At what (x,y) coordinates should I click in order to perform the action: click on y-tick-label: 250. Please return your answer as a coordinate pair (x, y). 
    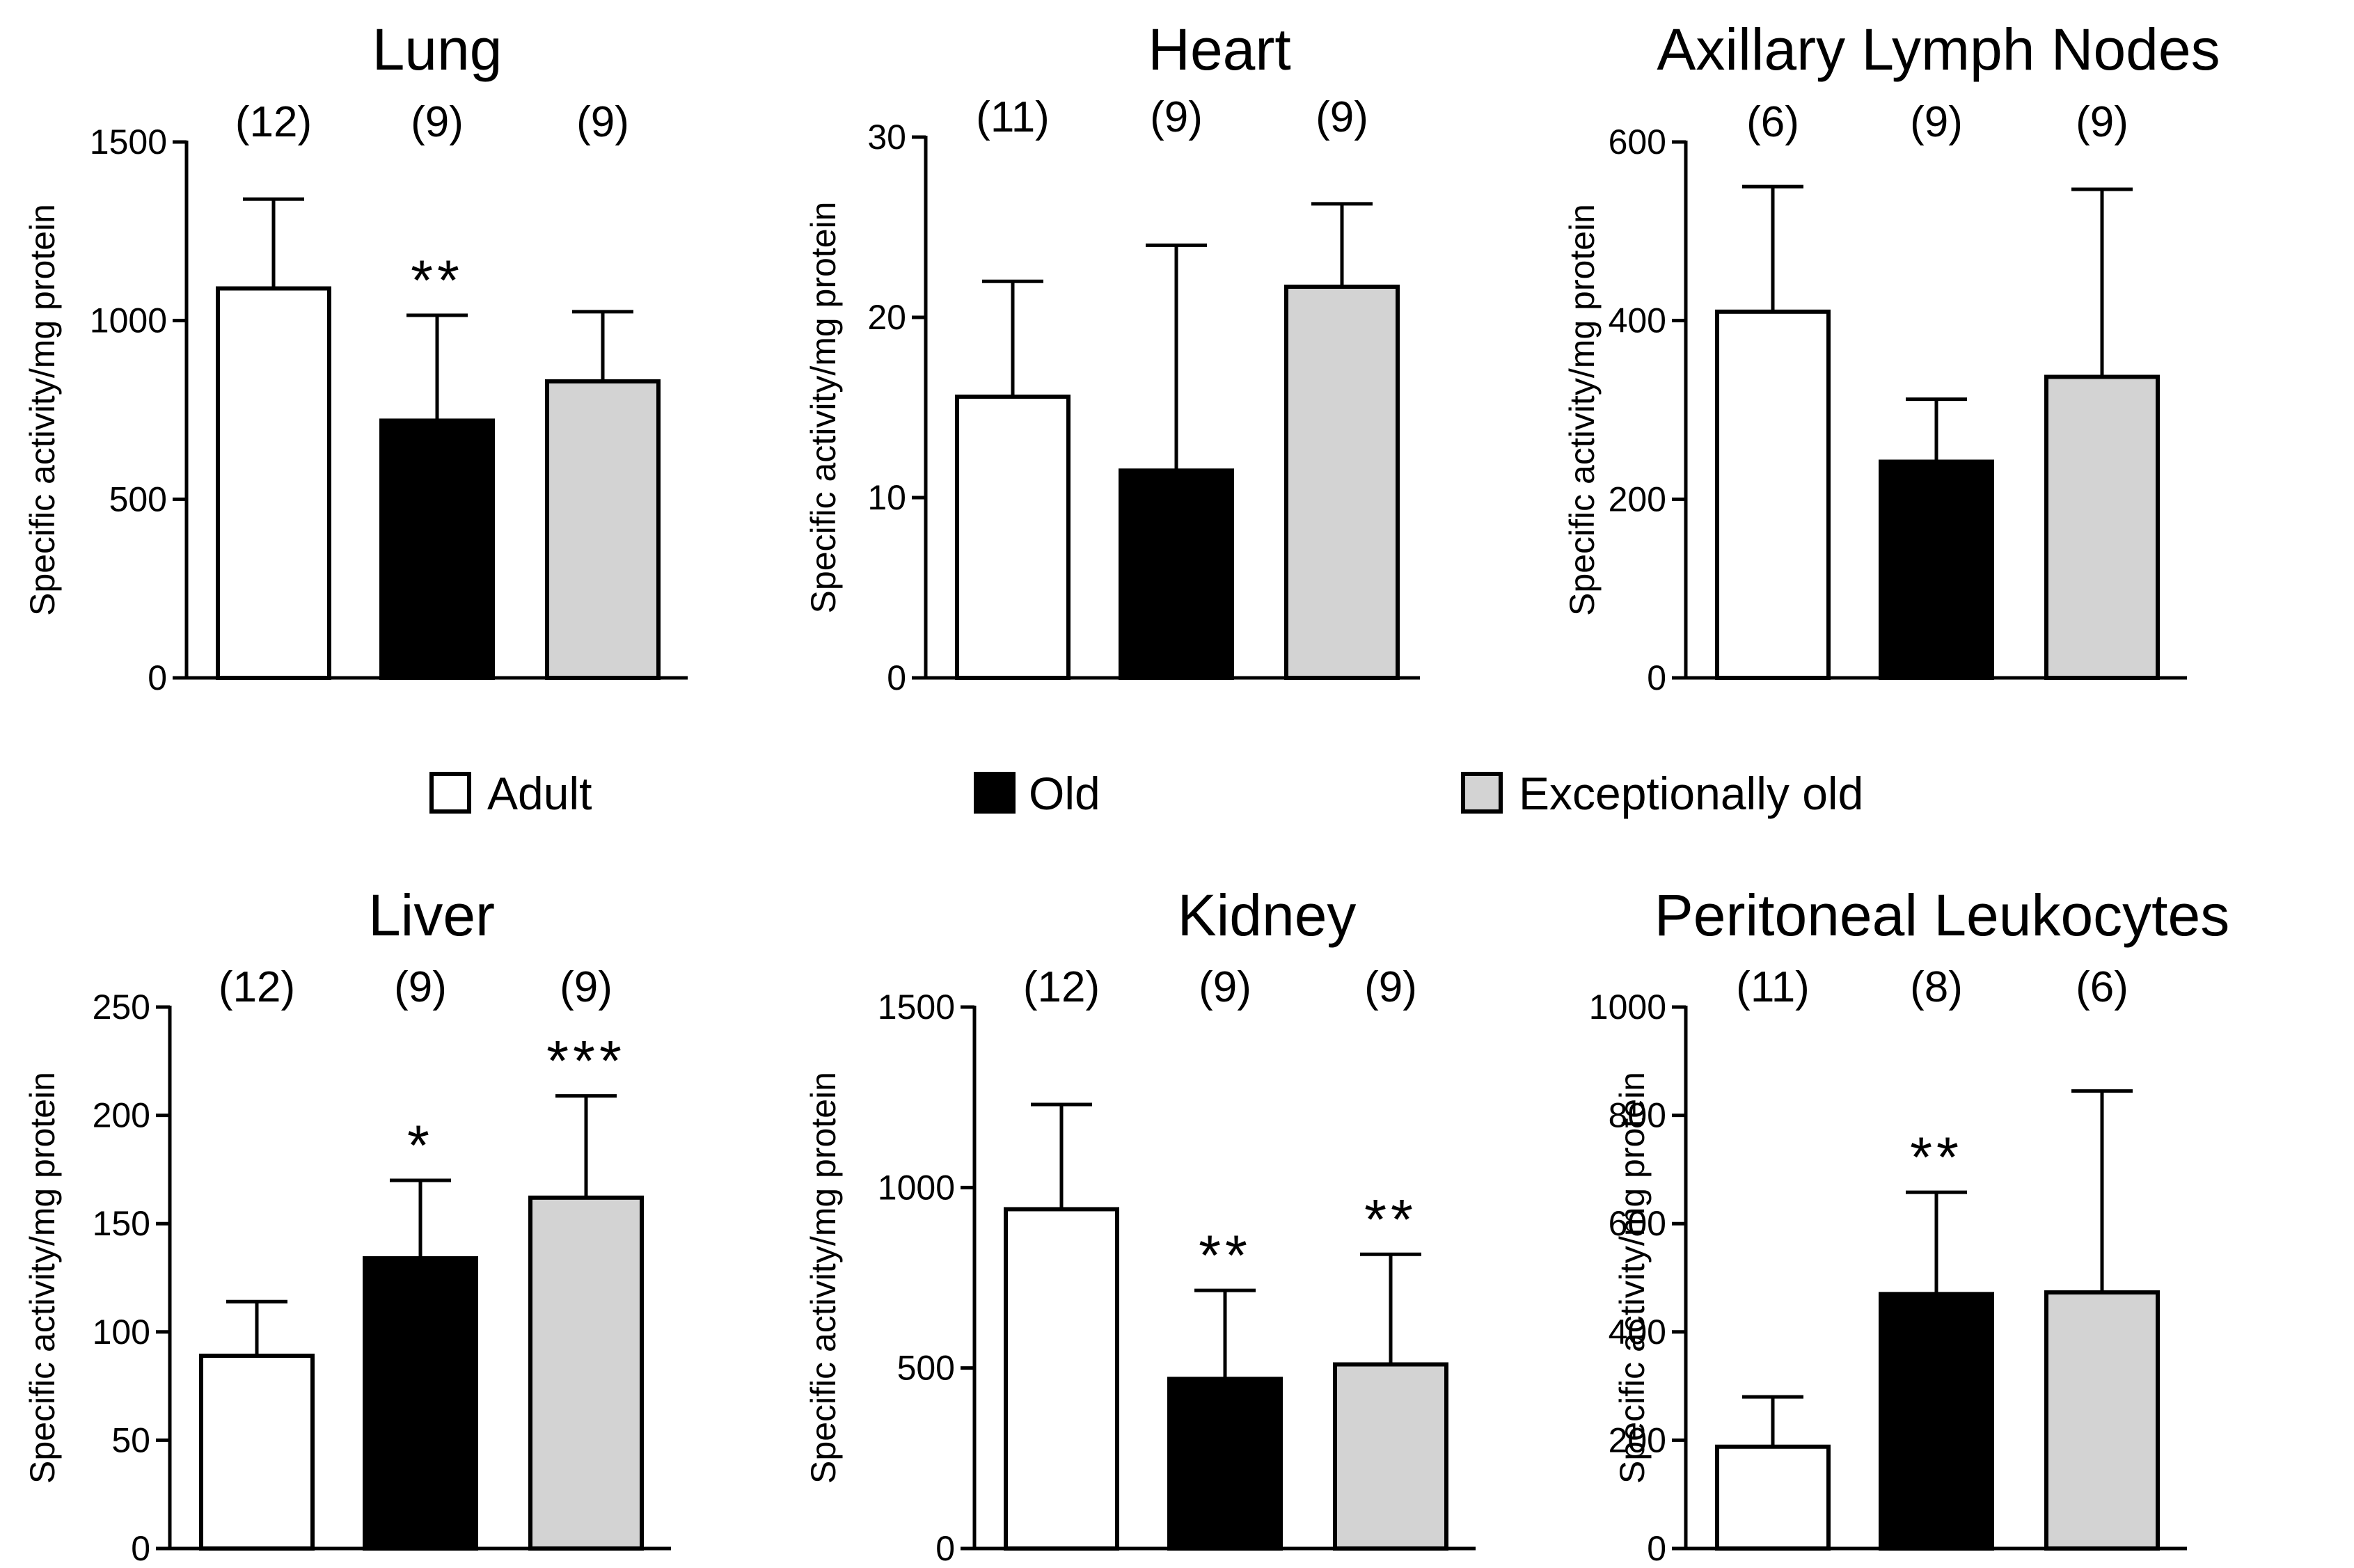
    Looking at the image, I should click on (122, 1007).